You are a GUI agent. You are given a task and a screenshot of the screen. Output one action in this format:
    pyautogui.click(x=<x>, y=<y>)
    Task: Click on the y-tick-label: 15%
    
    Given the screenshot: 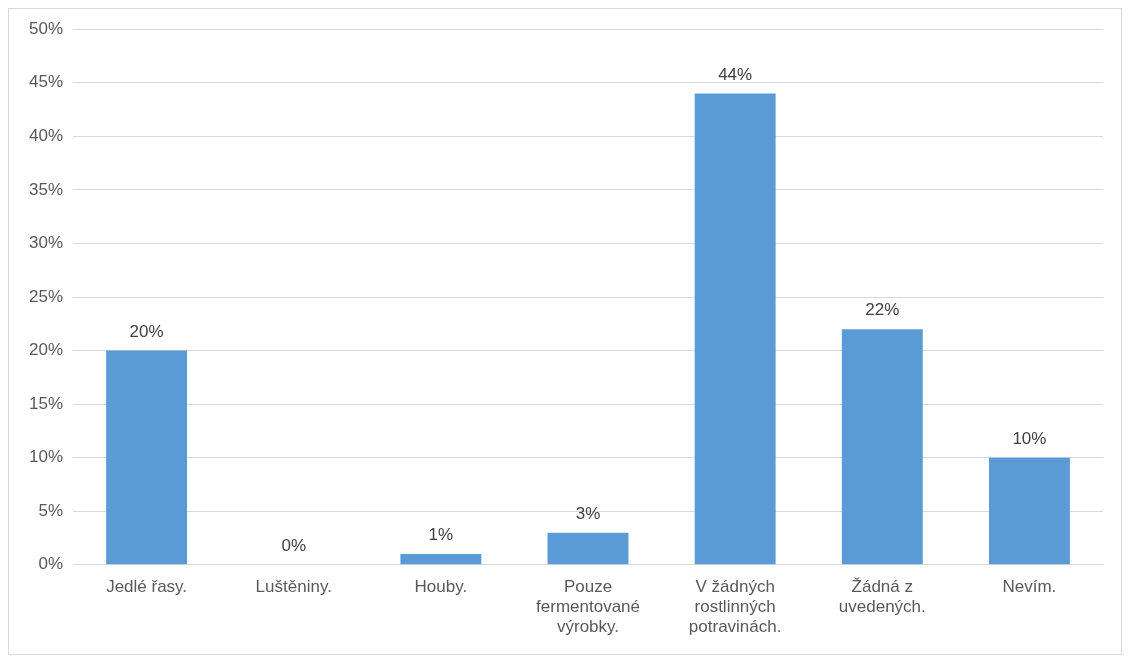 What is the action you would take?
    pyautogui.click(x=46, y=403)
    